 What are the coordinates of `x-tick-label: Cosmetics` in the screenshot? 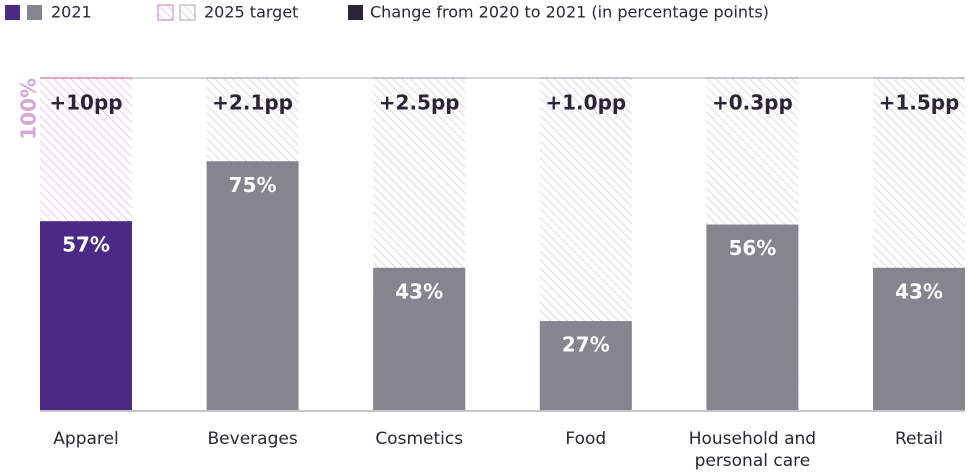 It's located at (419, 439).